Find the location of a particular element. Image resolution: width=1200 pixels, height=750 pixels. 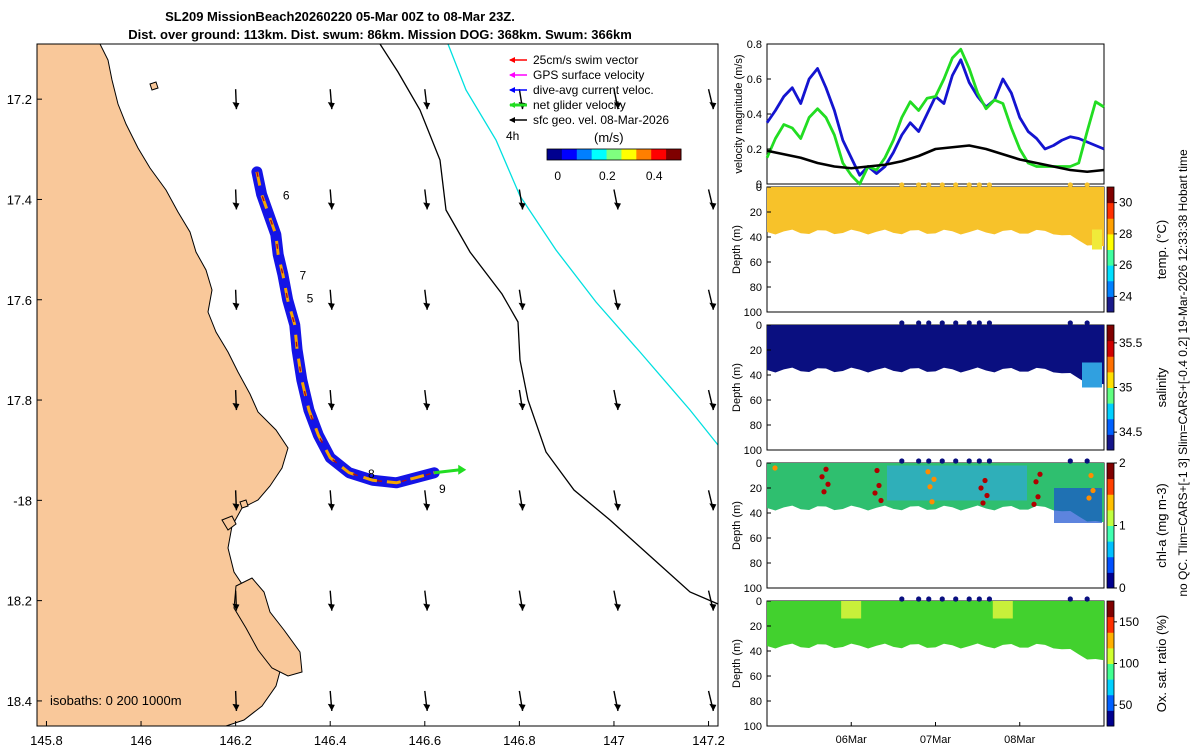

net-velocity-arrow-head is located at coordinates (462, 469).